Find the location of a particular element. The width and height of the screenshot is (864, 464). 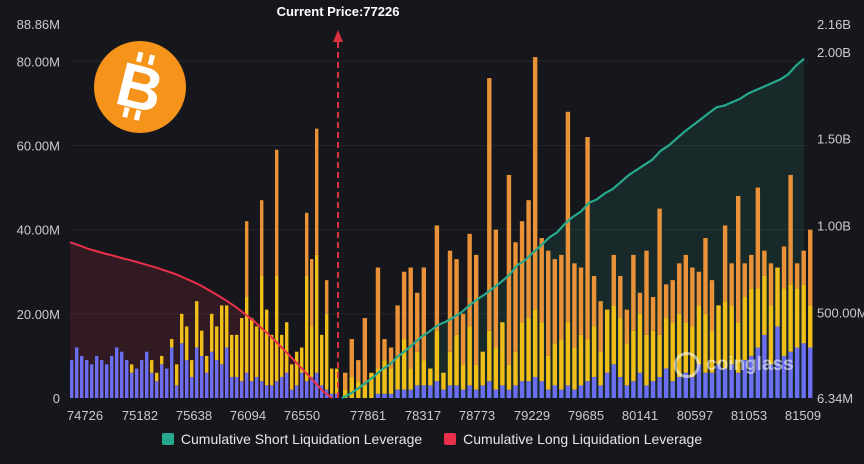

legend-item-short: Cumulative Short Liquidation Leverage is located at coordinates (291, 439).